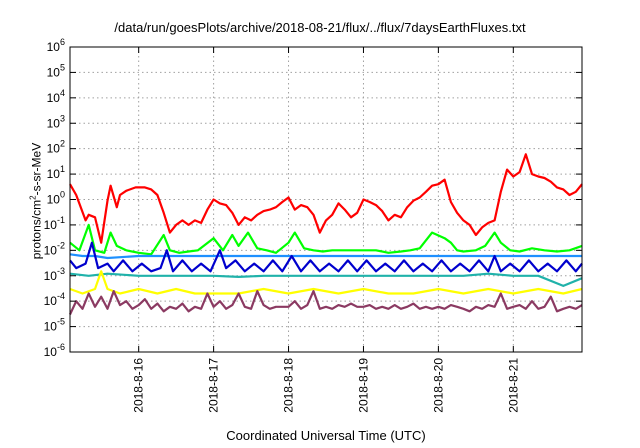 The width and height of the screenshot is (640, 448). I want to click on y-tick-label: 10⁻², so click(54, 248).